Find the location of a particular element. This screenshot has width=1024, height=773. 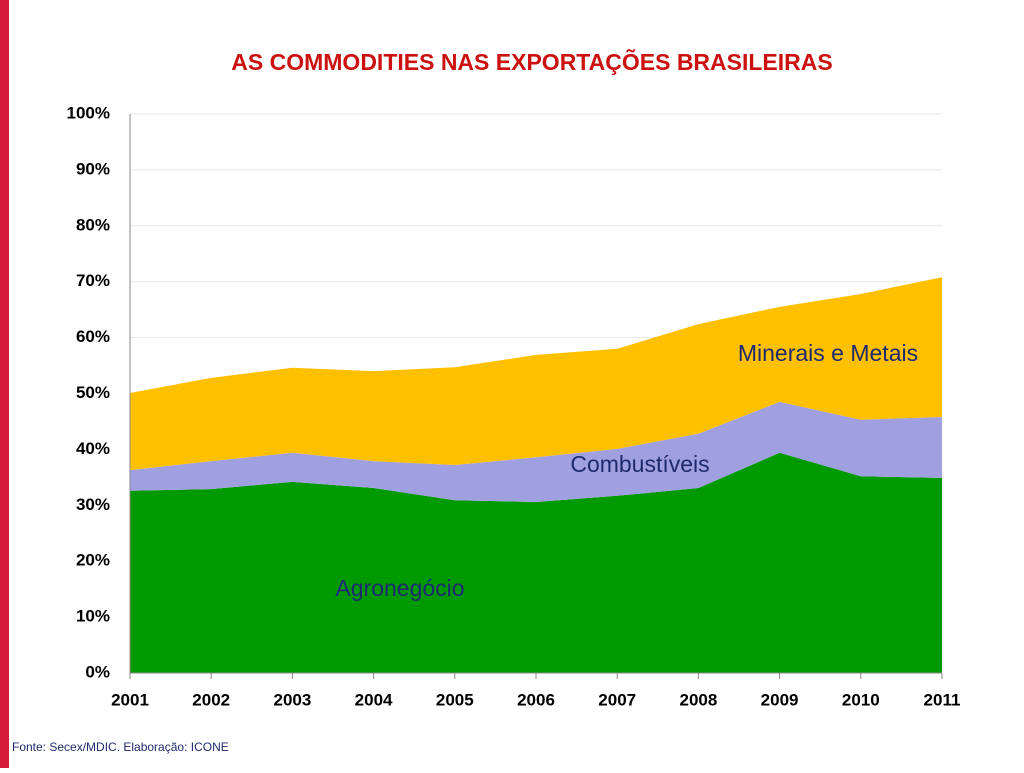

y-tick-label: 90% is located at coordinates (93, 168).